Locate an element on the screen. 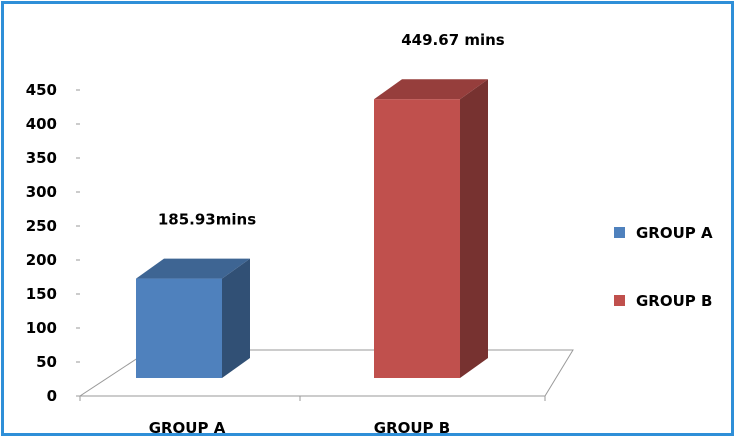 The width and height of the screenshot is (741, 442). legend-label: GROUP A is located at coordinates (674, 233).